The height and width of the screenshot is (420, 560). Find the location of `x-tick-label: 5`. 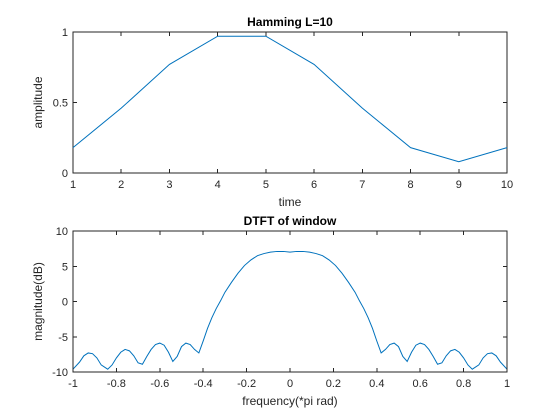

x-tick-label: 5 is located at coordinates (266, 185).